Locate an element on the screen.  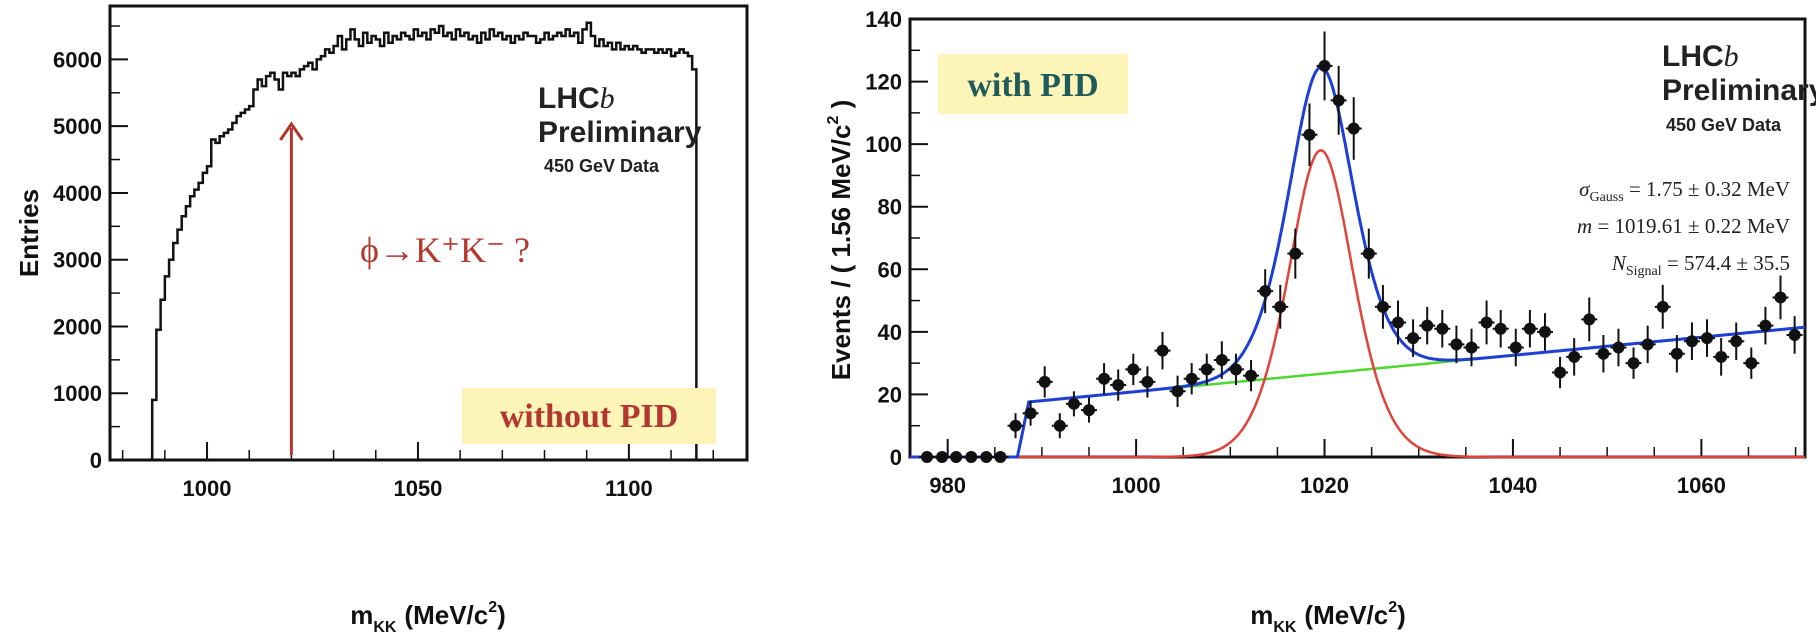
fit-value: = 1.75 ± 0.32 MeV is located at coordinates (1707, 189).